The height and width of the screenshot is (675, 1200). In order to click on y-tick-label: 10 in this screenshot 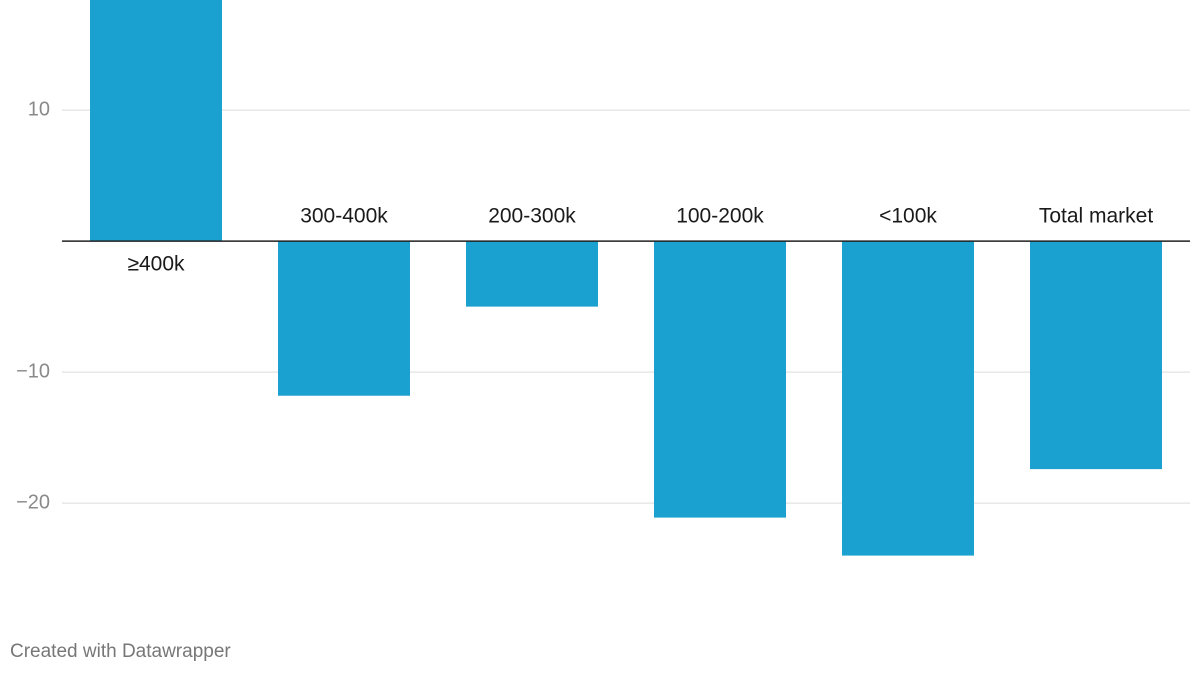, I will do `click(39, 109)`.